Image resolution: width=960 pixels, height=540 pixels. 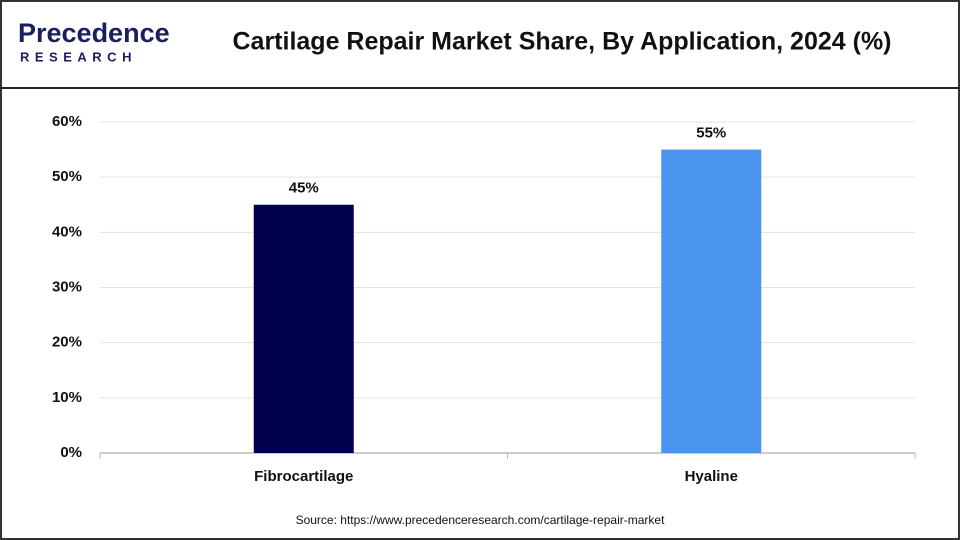 What do you see at coordinates (67, 286) in the screenshot?
I see `y-tick-label: 30%` at bounding box center [67, 286].